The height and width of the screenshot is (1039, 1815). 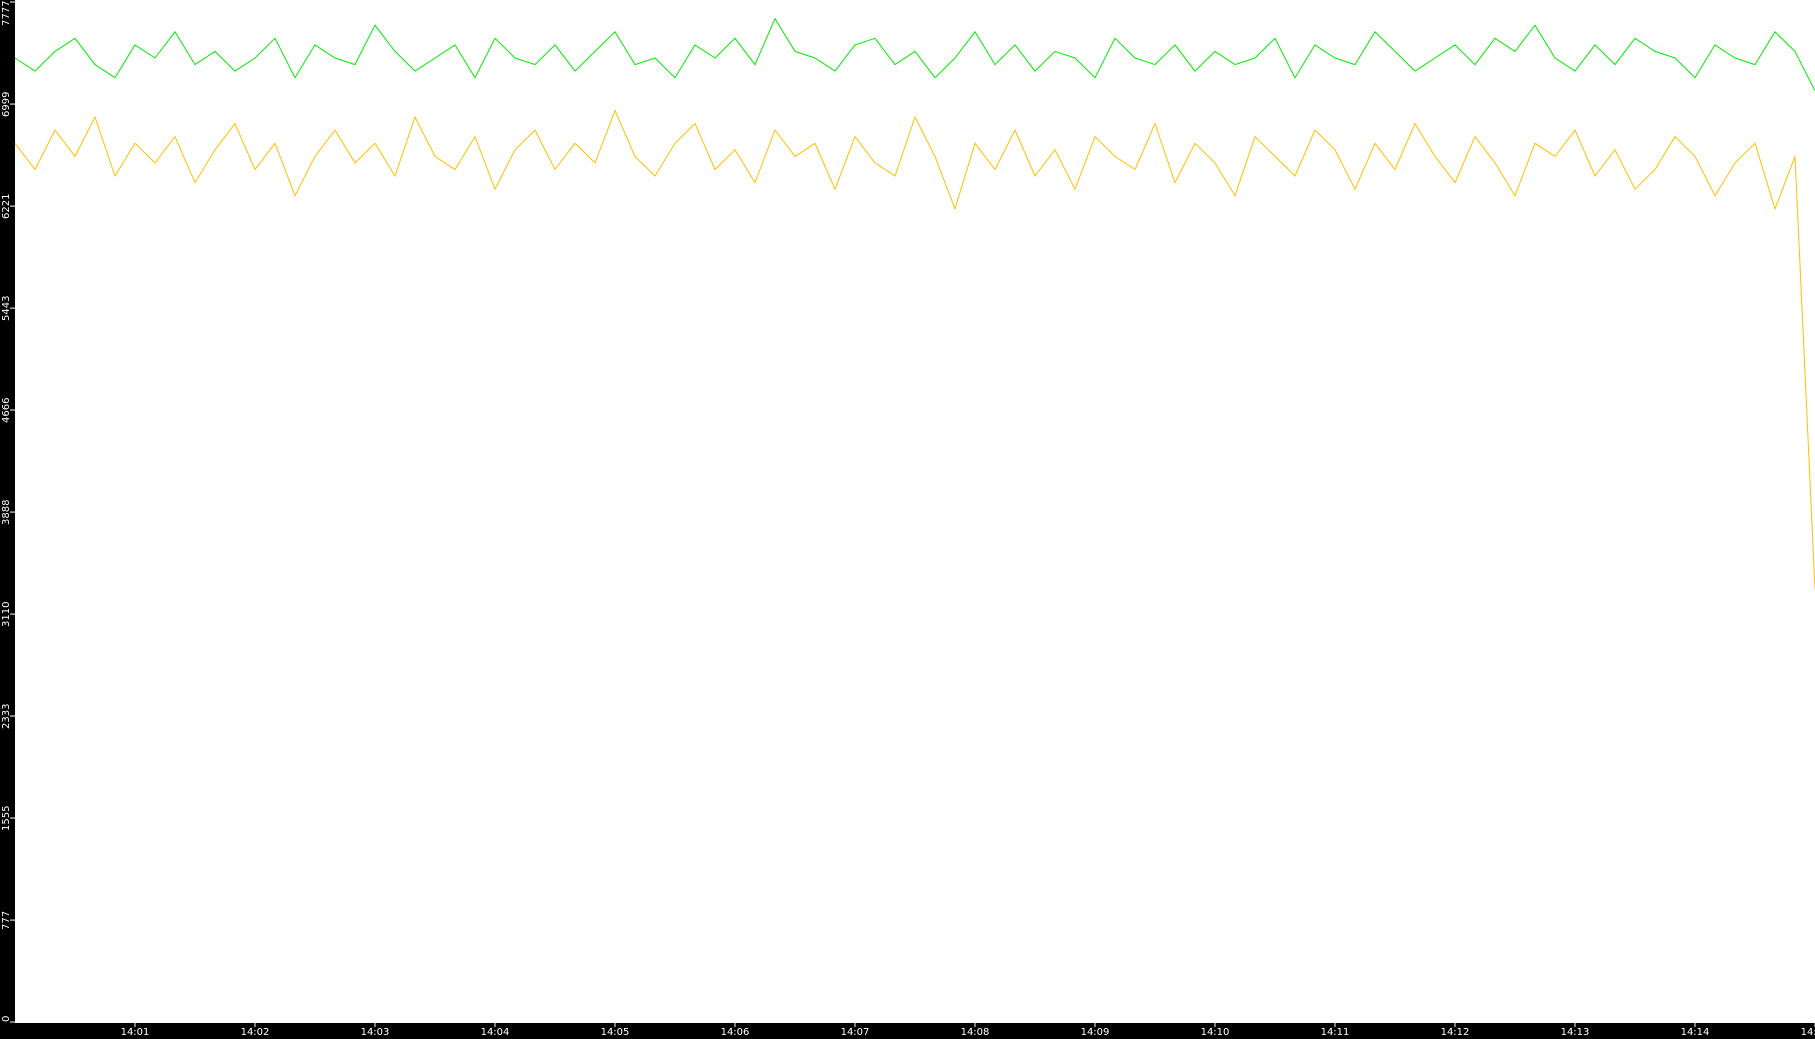 What do you see at coordinates (1095, 1032) in the screenshot?
I see `x-tick-label: 14:09` at bounding box center [1095, 1032].